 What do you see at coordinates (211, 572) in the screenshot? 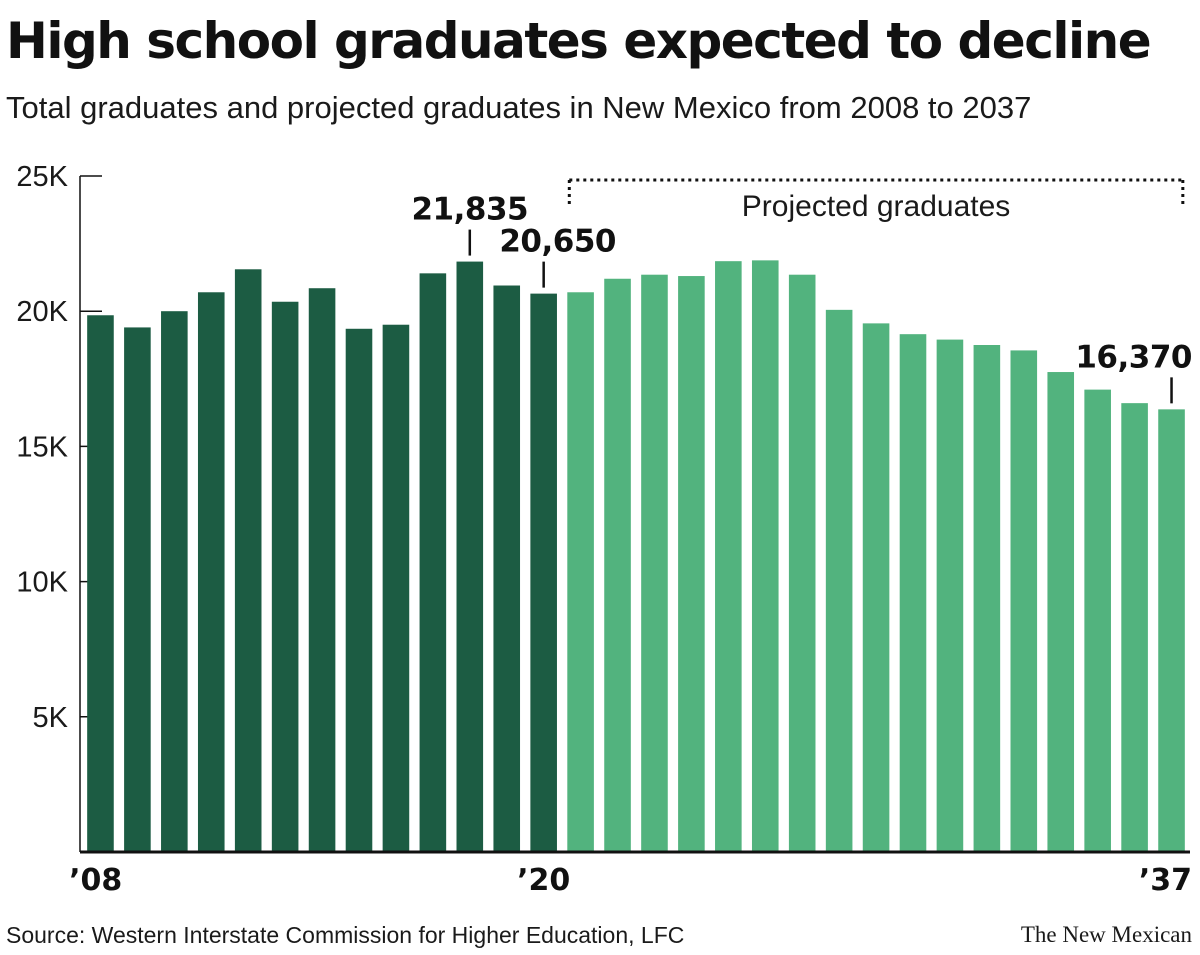
I see `bar-2011` at bounding box center [211, 572].